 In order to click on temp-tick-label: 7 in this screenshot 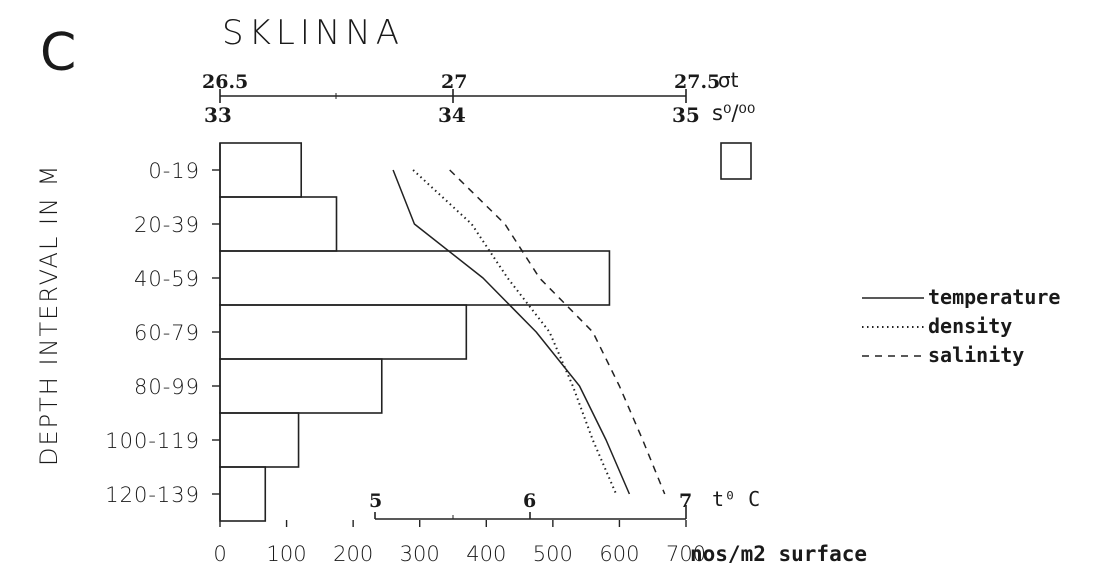, I will do `click(685, 501)`.